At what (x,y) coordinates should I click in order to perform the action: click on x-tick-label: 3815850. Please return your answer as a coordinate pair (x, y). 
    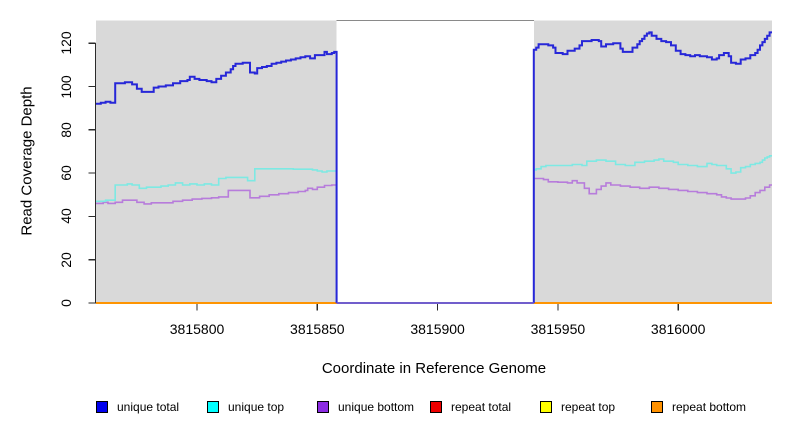
    Looking at the image, I should click on (317, 329).